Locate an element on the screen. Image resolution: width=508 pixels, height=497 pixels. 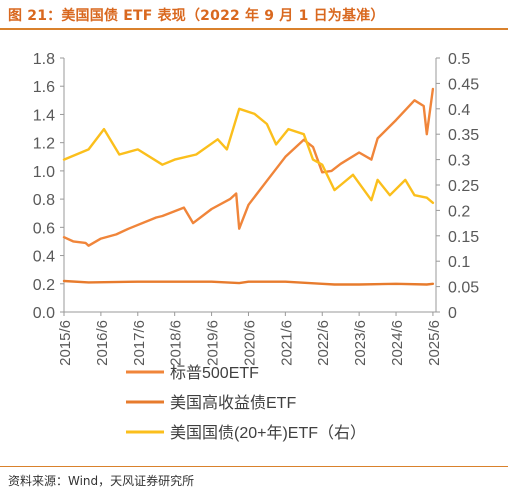
y-left-tick-label: 1.0 is located at coordinates (44, 172).